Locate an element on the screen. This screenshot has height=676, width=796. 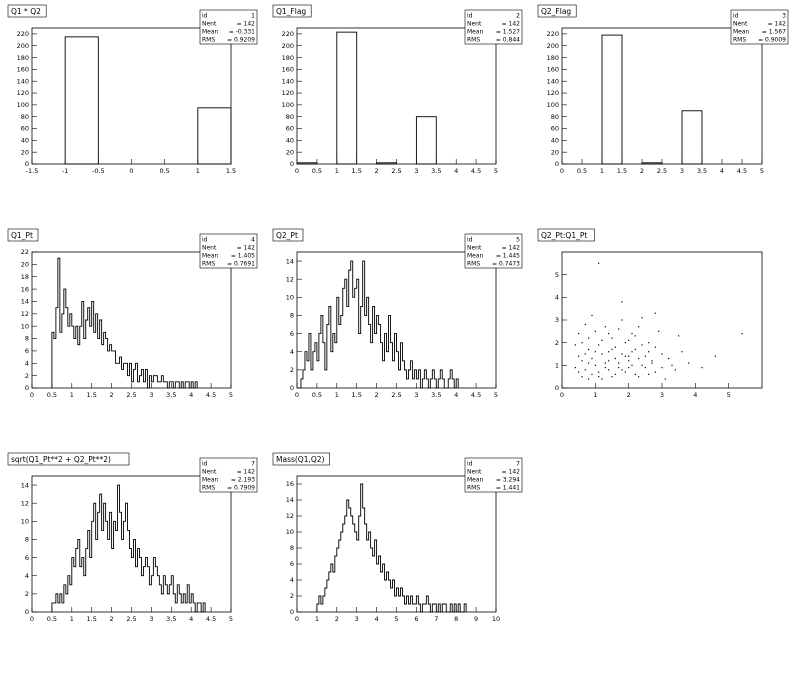
stats-value: = 0.7691 is located at coordinates (241, 264).